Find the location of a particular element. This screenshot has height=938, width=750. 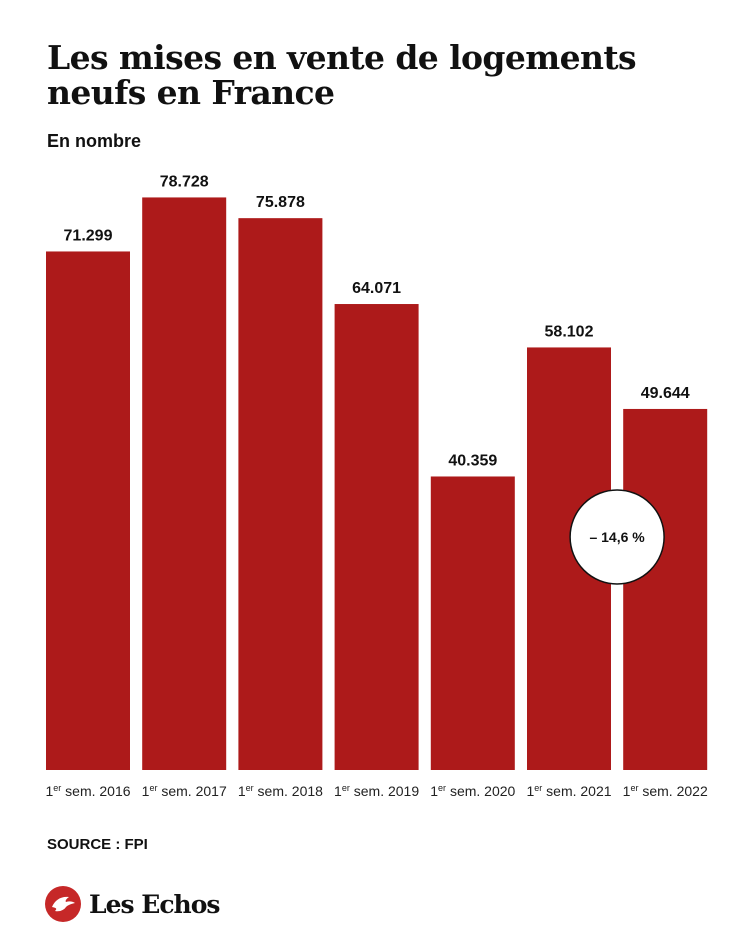

bar-value-label: 78.728 is located at coordinates (184, 181).